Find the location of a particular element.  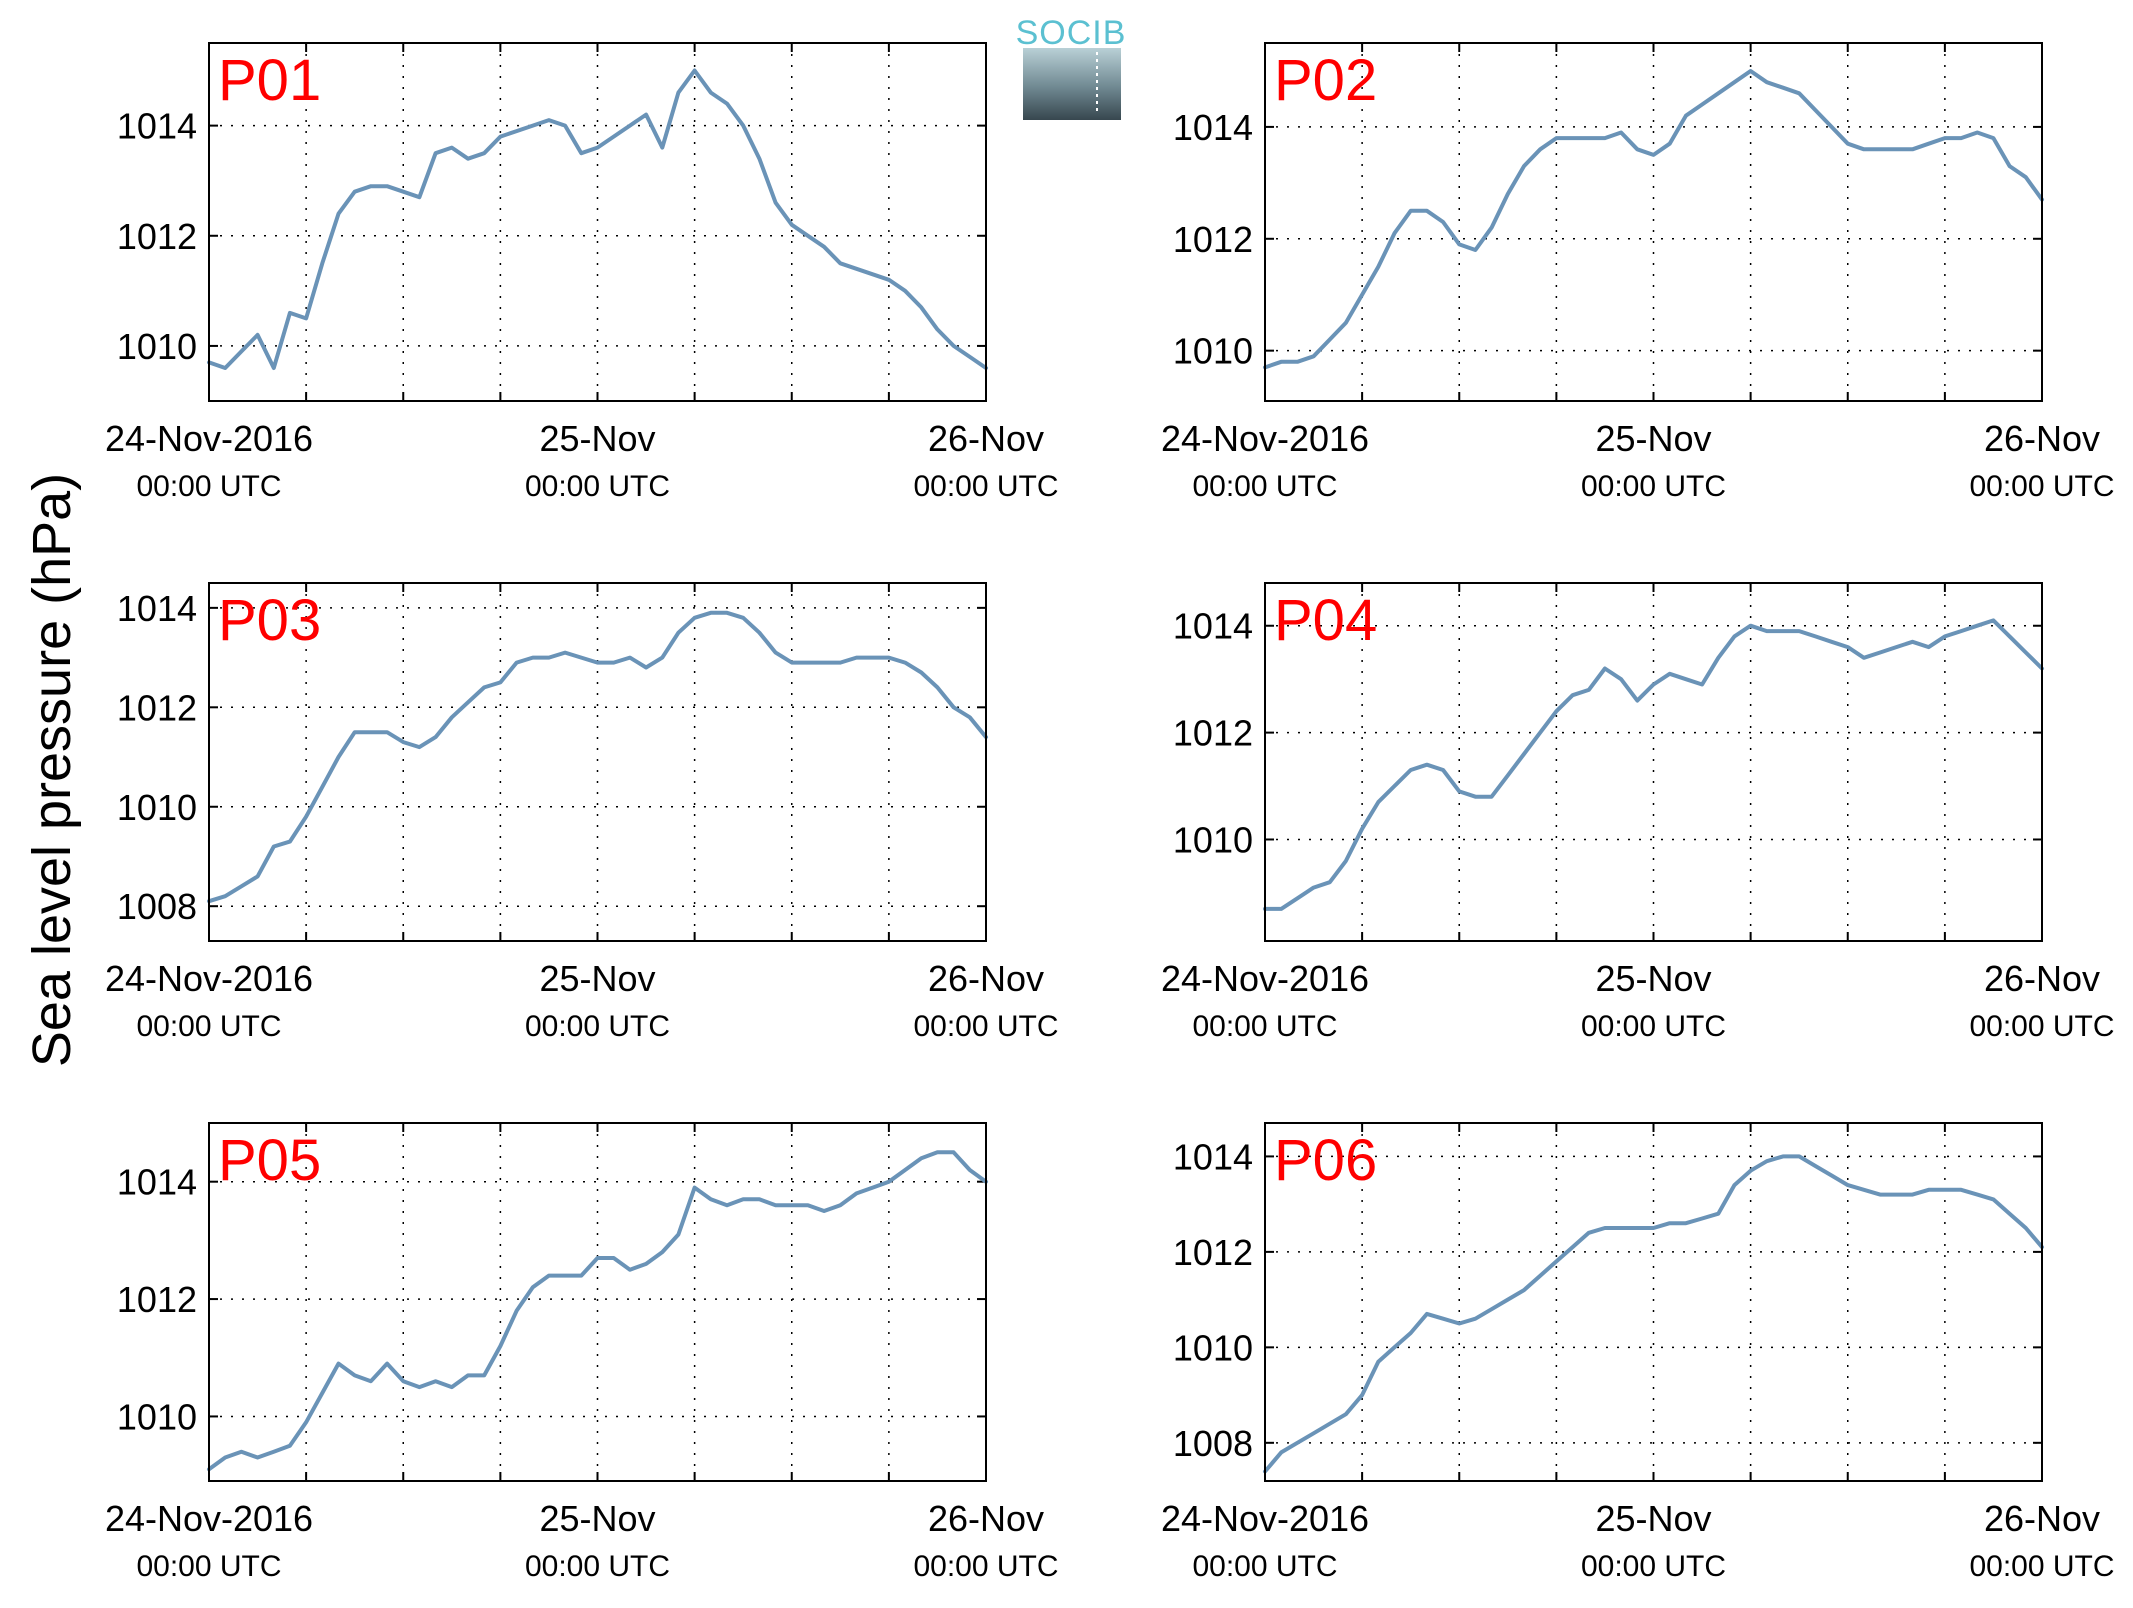

socib-logo-text: SOCIB is located at coordinates (1071, 33).